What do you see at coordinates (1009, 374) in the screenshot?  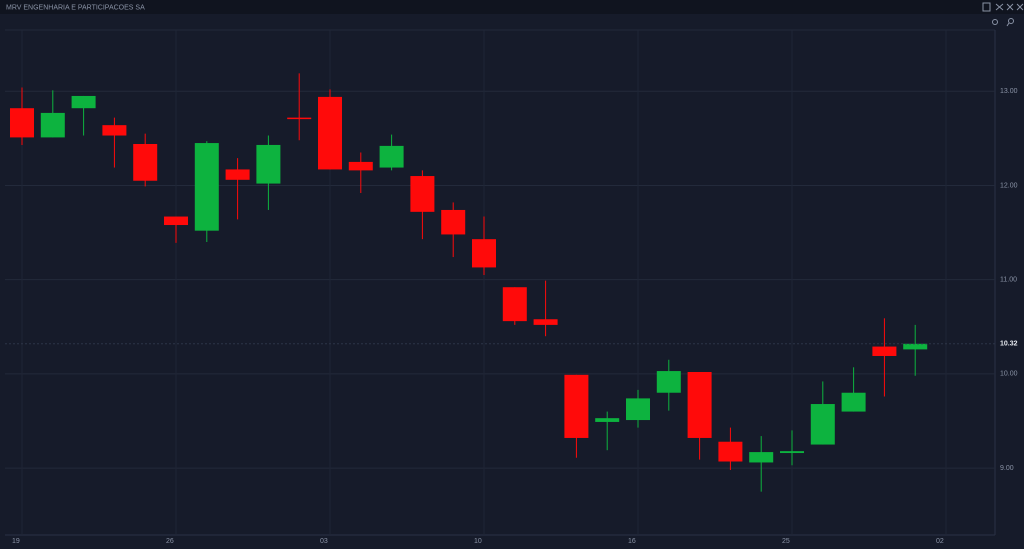 I see `y-tick-label: 10.00` at bounding box center [1009, 374].